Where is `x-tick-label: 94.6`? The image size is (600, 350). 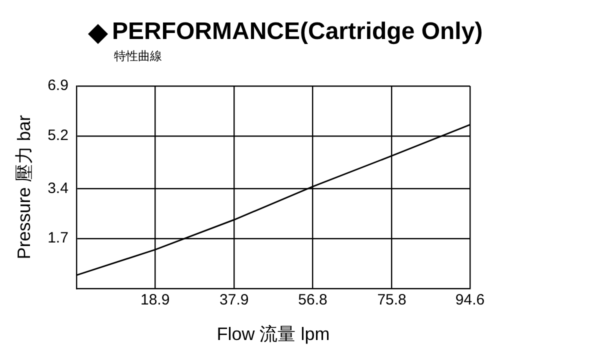
x-tick-label: 94.6 is located at coordinates (470, 300).